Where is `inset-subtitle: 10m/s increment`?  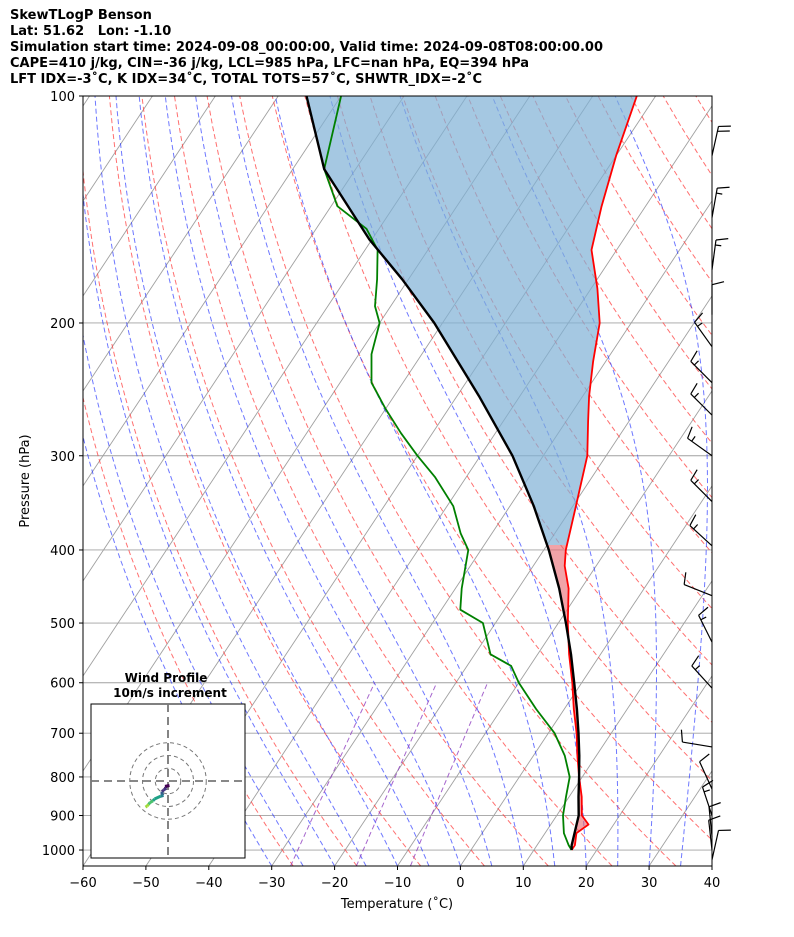 inset-subtitle: 10m/s increment is located at coordinates (170, 693).